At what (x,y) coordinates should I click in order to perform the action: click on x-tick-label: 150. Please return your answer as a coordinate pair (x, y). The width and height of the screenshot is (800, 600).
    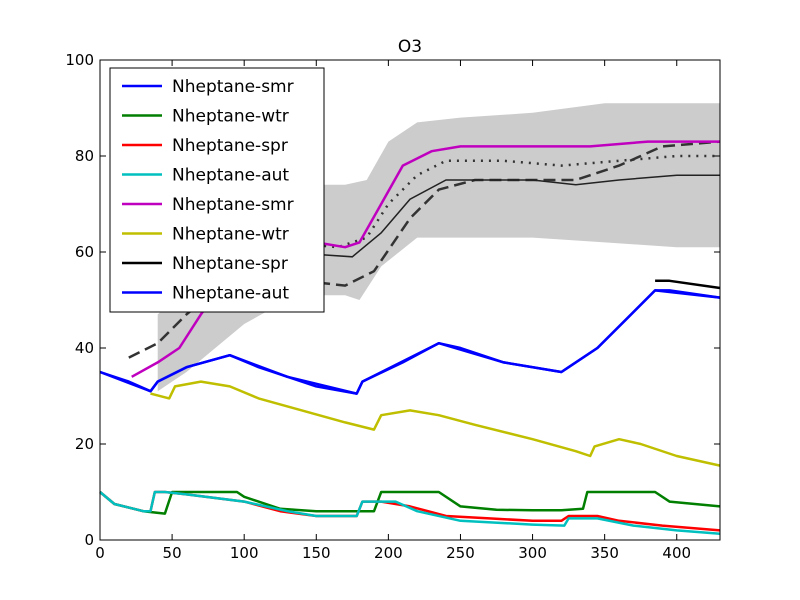
    Looking at the image, I should click on (316, 553).